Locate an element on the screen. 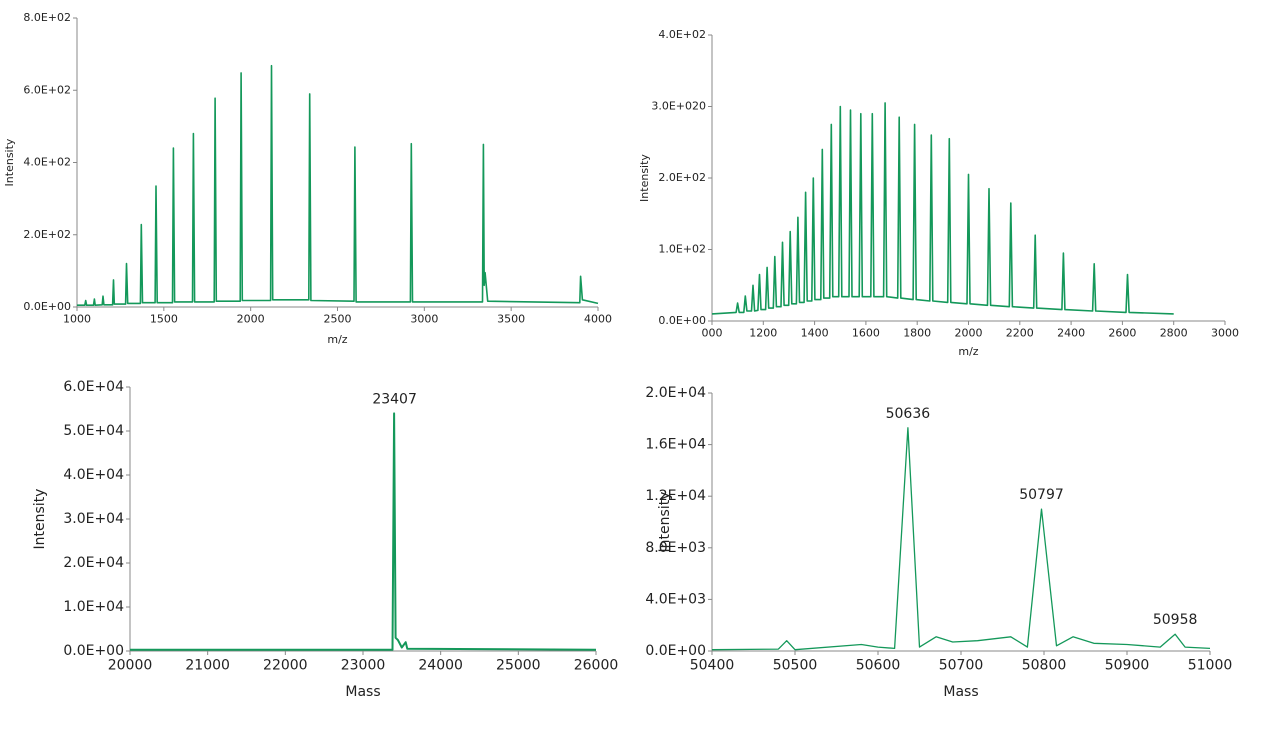 Image resolution: width=1270 pixels, height=730 pixels. y-tick-label: 4.0E+04 is located at coordinates (93, 475).